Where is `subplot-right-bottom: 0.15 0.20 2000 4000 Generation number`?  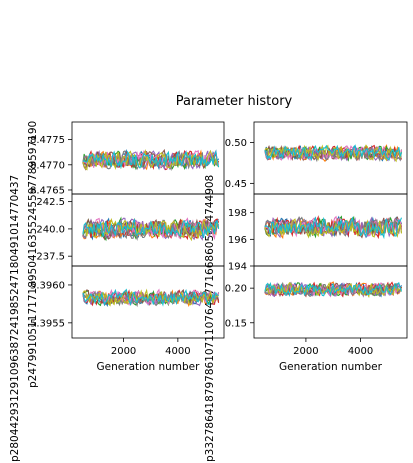 subplot-right-bottom: 0.15 0.20 2000 4000 Generation number is located at coordinates (316, 319).